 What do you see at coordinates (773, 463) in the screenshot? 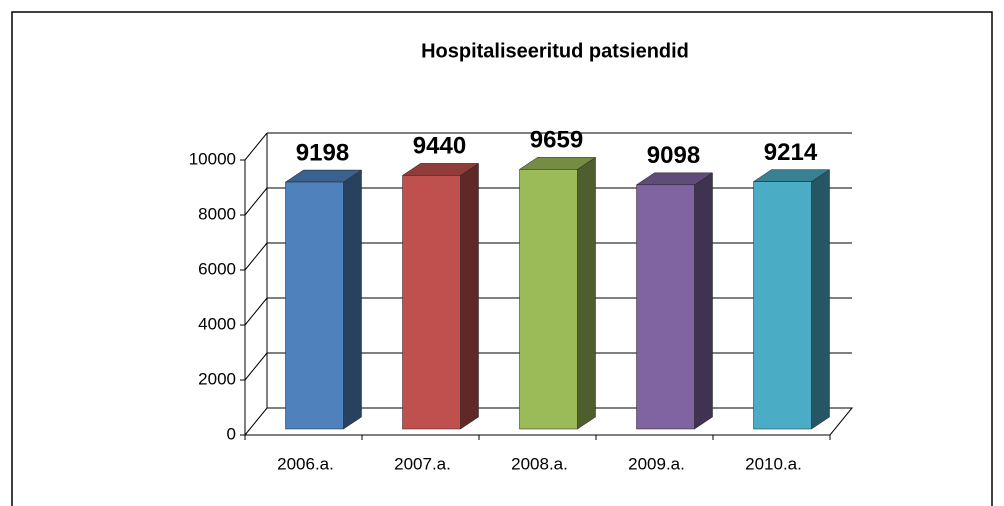
I see `x-tick-label: 2010.a.` at bounding box center [773, 463].